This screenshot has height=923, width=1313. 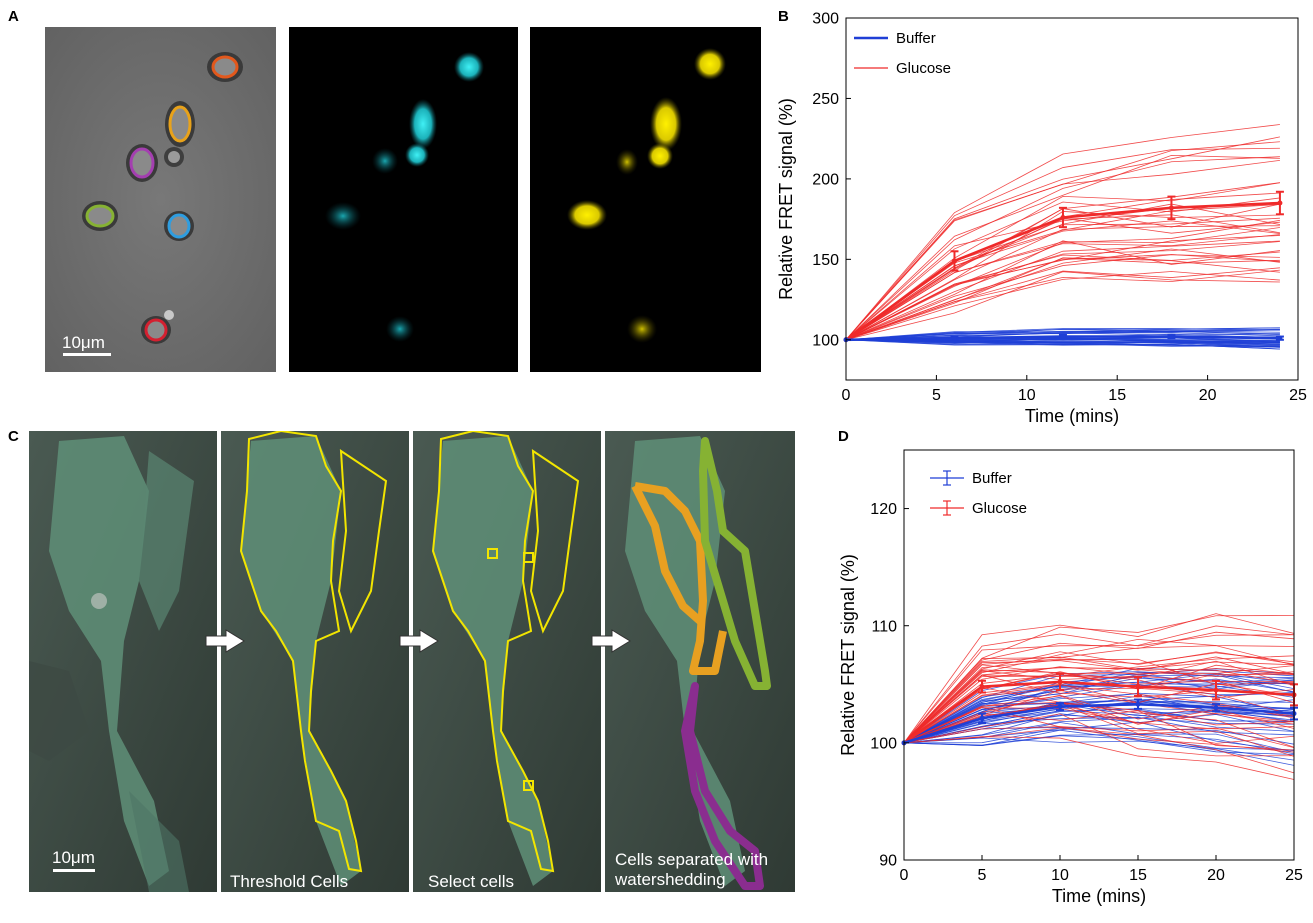 What do you see at coordinates (999, 508) in the screenshot?
I see `legend-label-glucose: Glucose` at bounding box center [999, 508].